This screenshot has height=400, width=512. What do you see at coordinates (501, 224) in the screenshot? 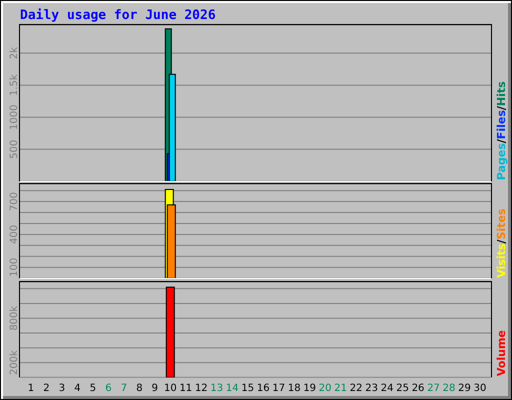
I see `text: Sites` at bounding box center [501, 224].